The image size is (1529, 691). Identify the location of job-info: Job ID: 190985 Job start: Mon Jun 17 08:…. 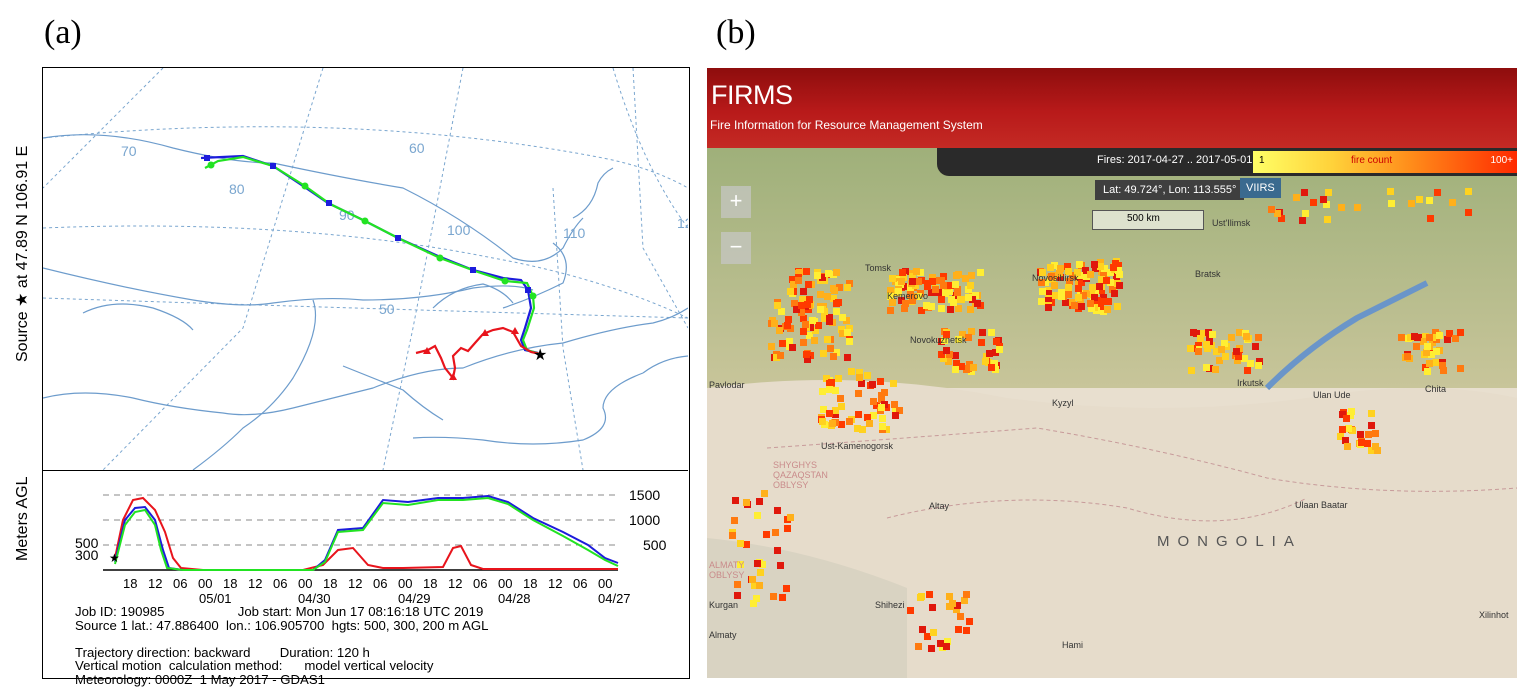
(282, 645).